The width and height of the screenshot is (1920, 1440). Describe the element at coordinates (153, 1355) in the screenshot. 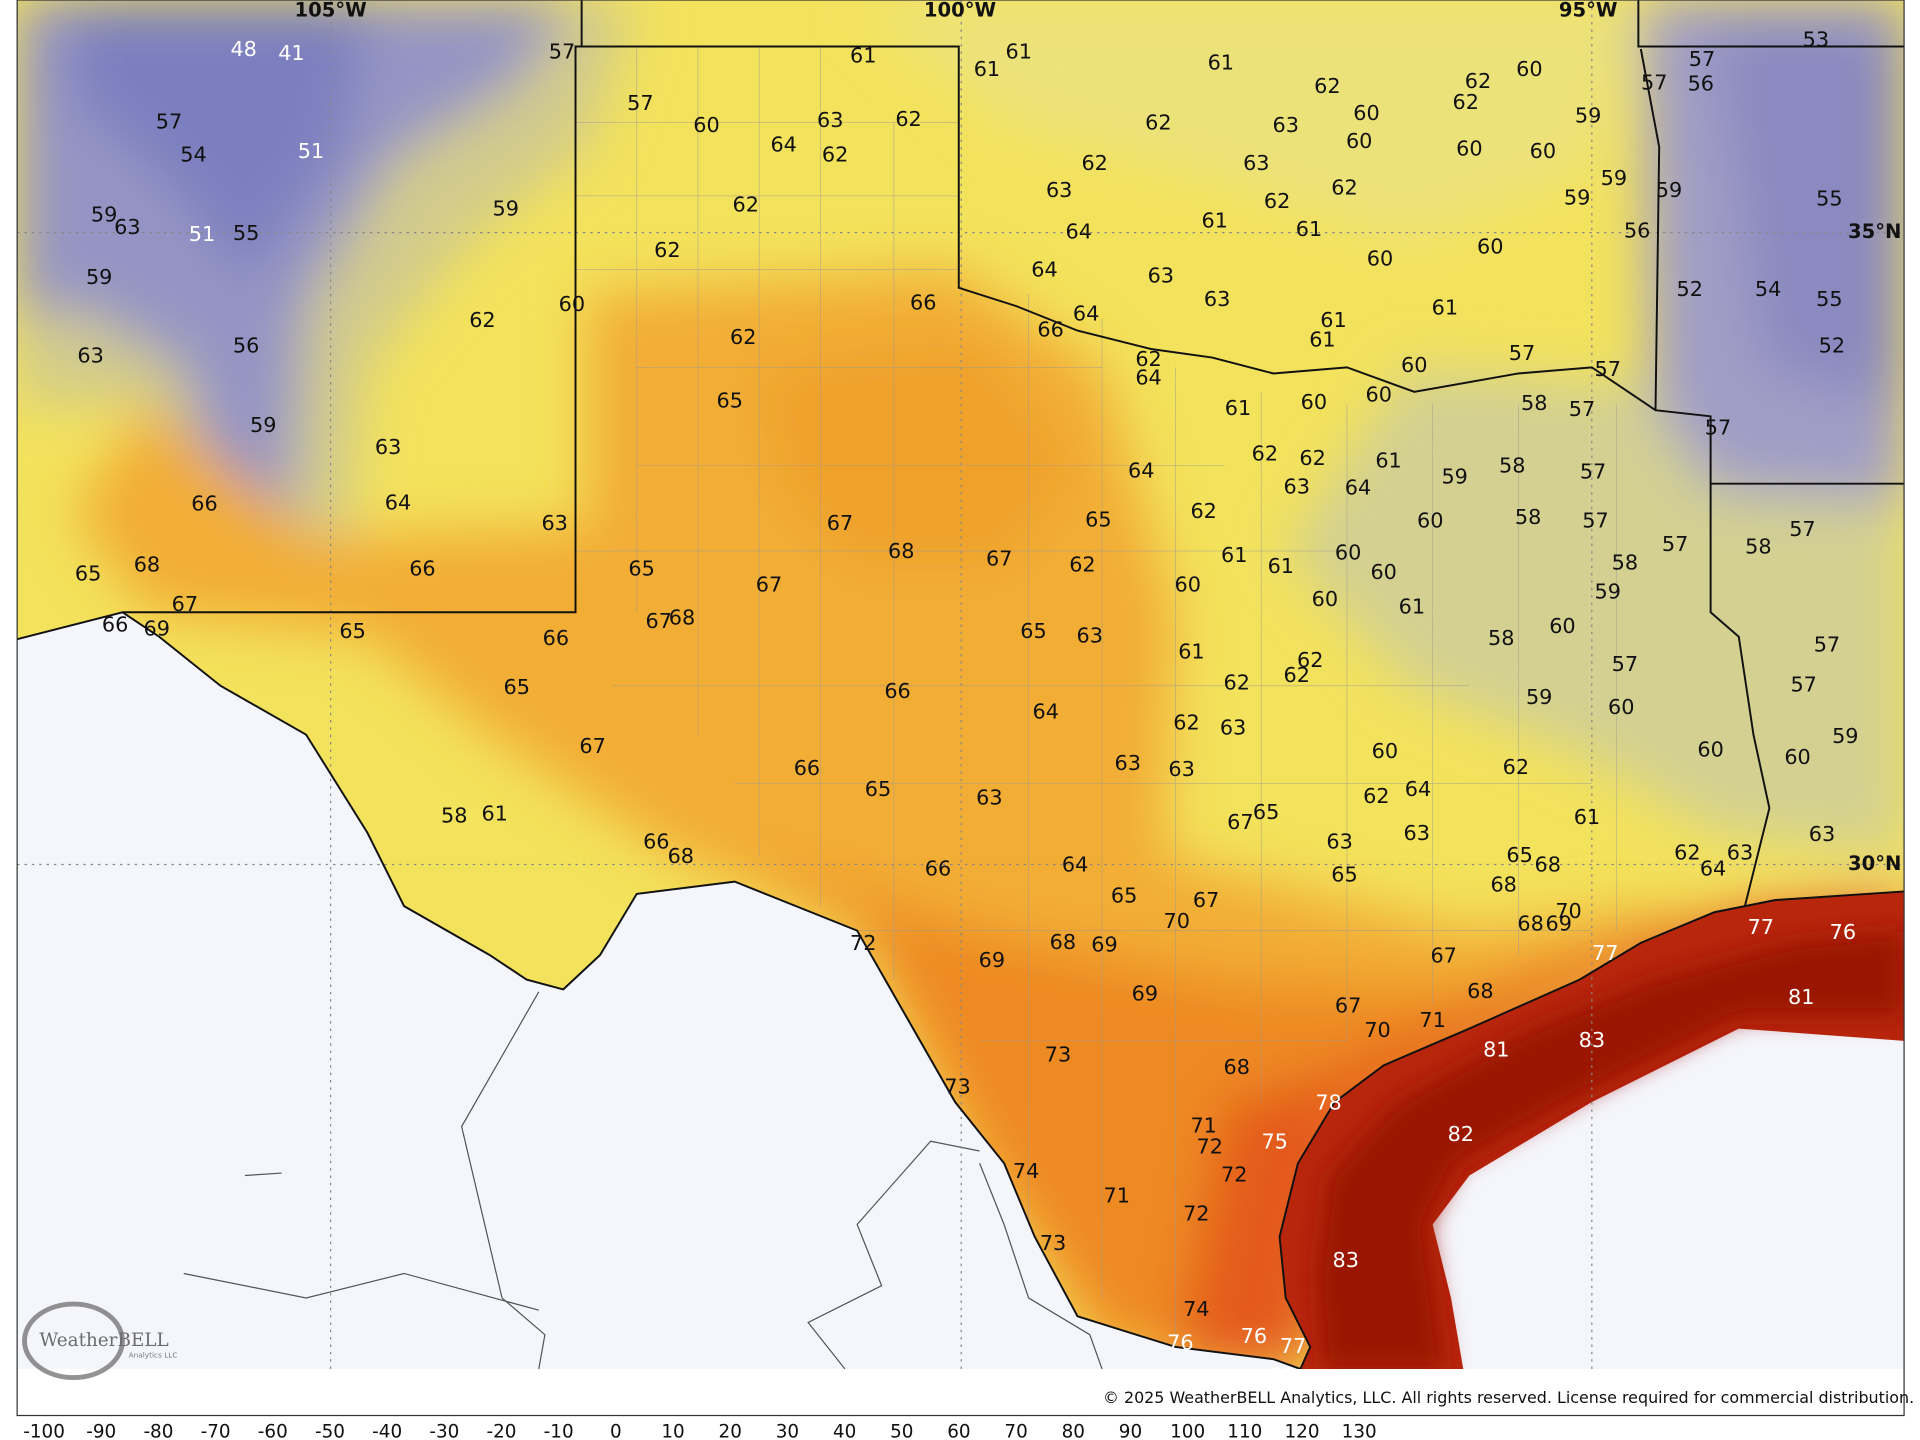

I see `logo-subtitle: Analytics LLC` at that location.